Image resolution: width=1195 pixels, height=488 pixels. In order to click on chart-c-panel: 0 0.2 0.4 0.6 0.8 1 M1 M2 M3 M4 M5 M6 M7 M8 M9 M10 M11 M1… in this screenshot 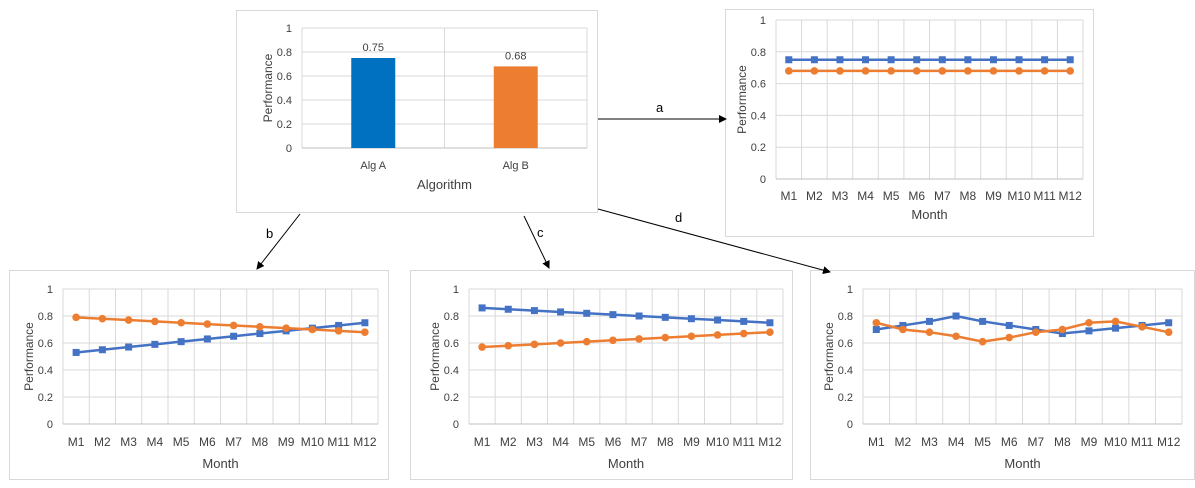, I will do `click(601, 375)`.